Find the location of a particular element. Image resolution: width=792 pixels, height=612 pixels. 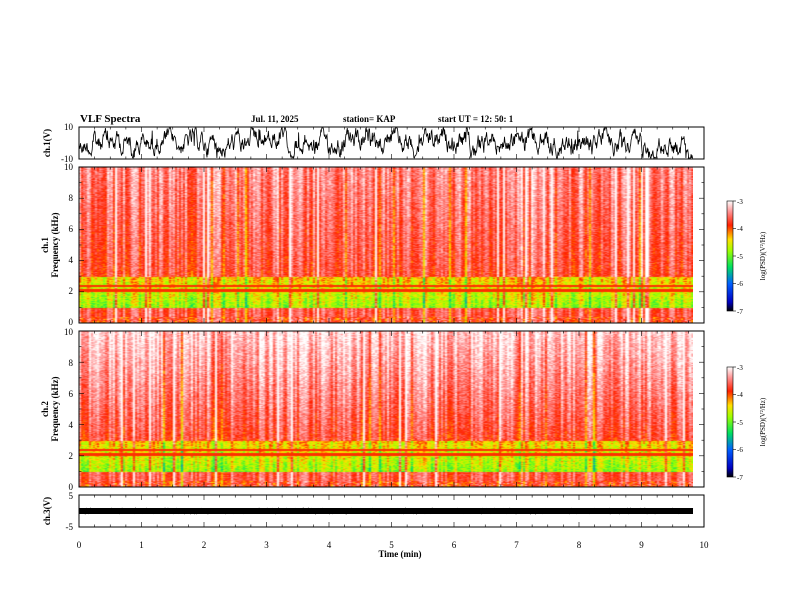

xtick-10: 10 is located at coordinates (705, 545).